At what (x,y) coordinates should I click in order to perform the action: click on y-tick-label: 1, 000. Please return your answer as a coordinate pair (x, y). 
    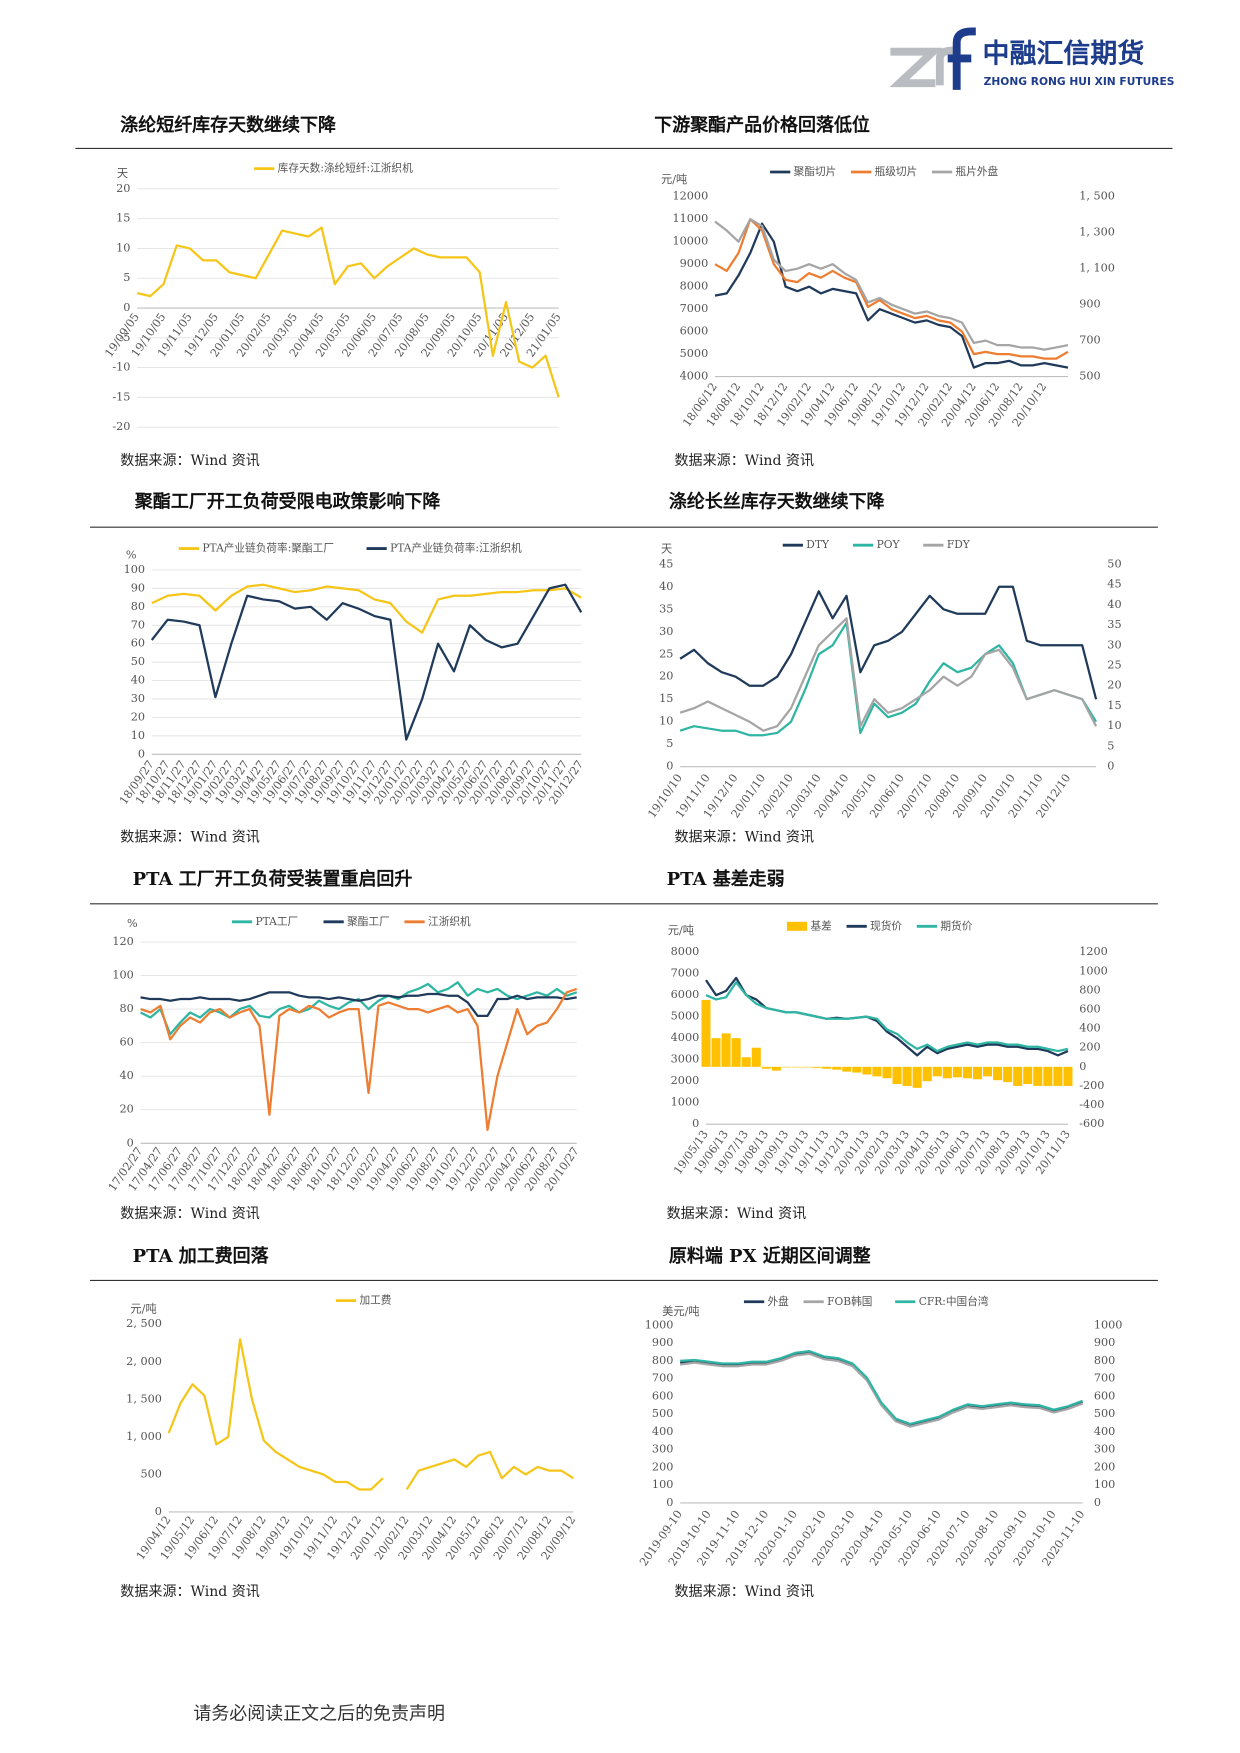
    Looking at the image, I should click on (144, 1436).